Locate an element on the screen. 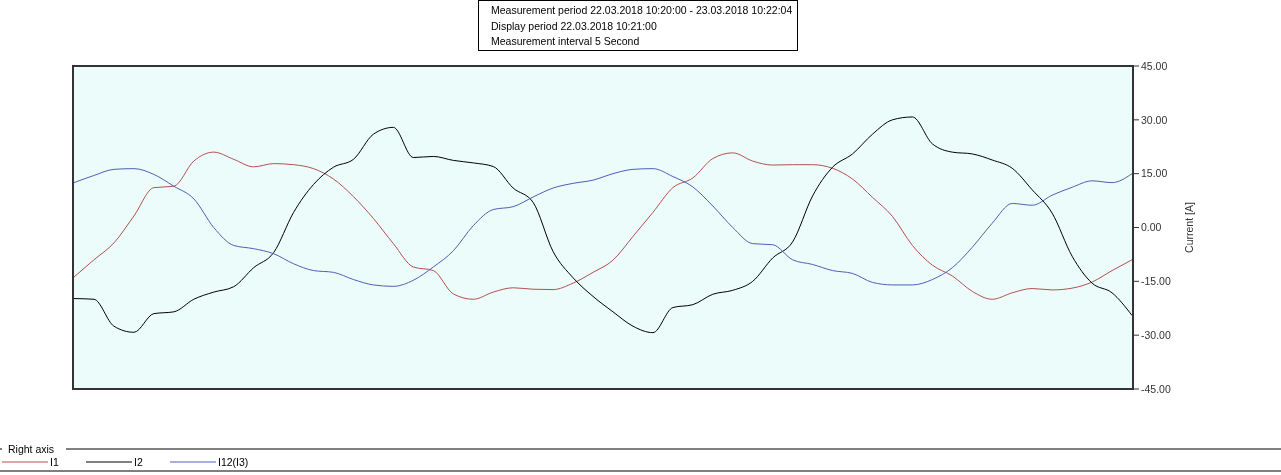 Image resolution: width=1281 pixels, height=475 pixels. y-tick-label: -45.00 is located at coordinates (1156, 388).